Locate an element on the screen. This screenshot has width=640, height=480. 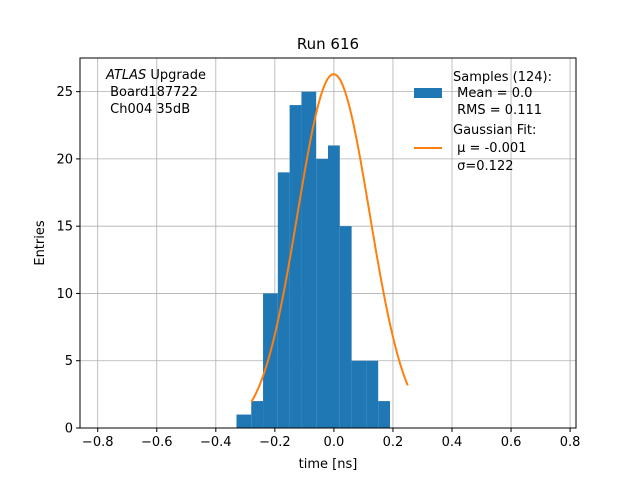
y-tick-label: 15 is located at coordinates (64, 227).